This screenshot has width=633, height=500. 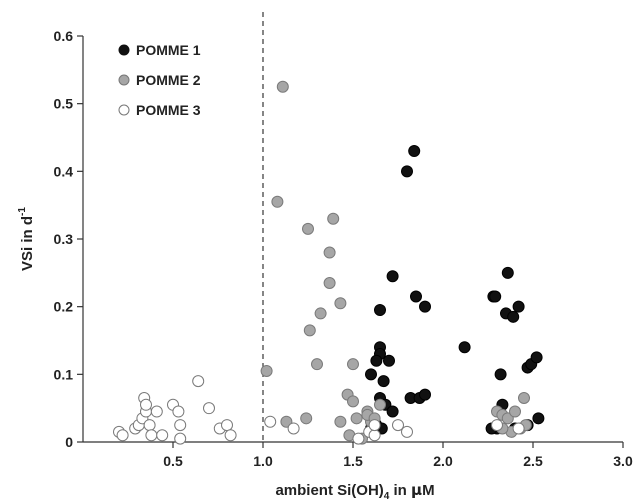 I want to click on legend-item-pomme-2: POMME 2, so click(x=159, y=80).